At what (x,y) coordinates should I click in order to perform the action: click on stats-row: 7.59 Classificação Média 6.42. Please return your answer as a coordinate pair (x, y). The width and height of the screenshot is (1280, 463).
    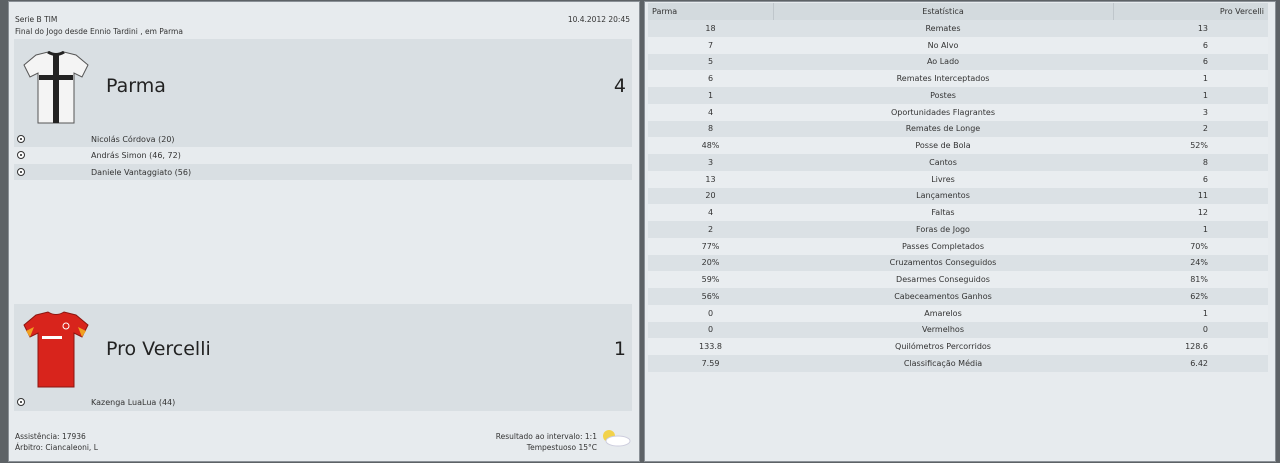
    Looking at the image, I should click on (958, 363).